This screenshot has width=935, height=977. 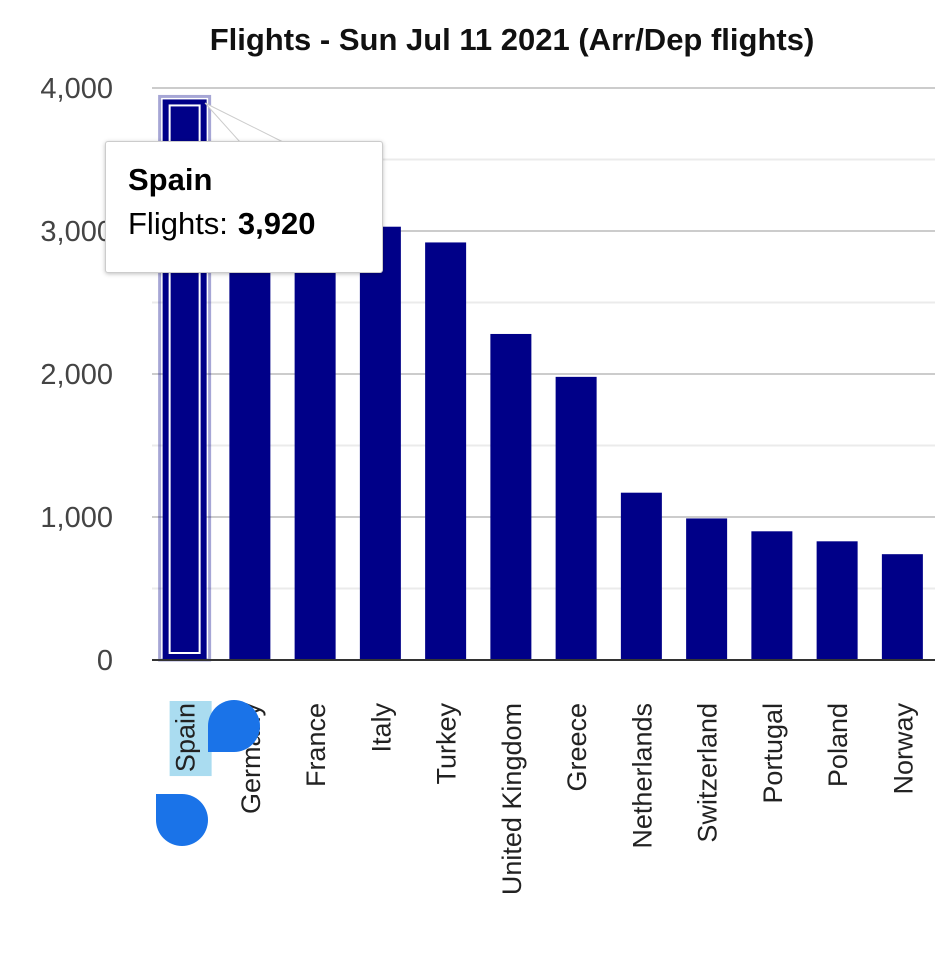 I want to click on x-tick-label: Spain, so click(x=186, y=737).